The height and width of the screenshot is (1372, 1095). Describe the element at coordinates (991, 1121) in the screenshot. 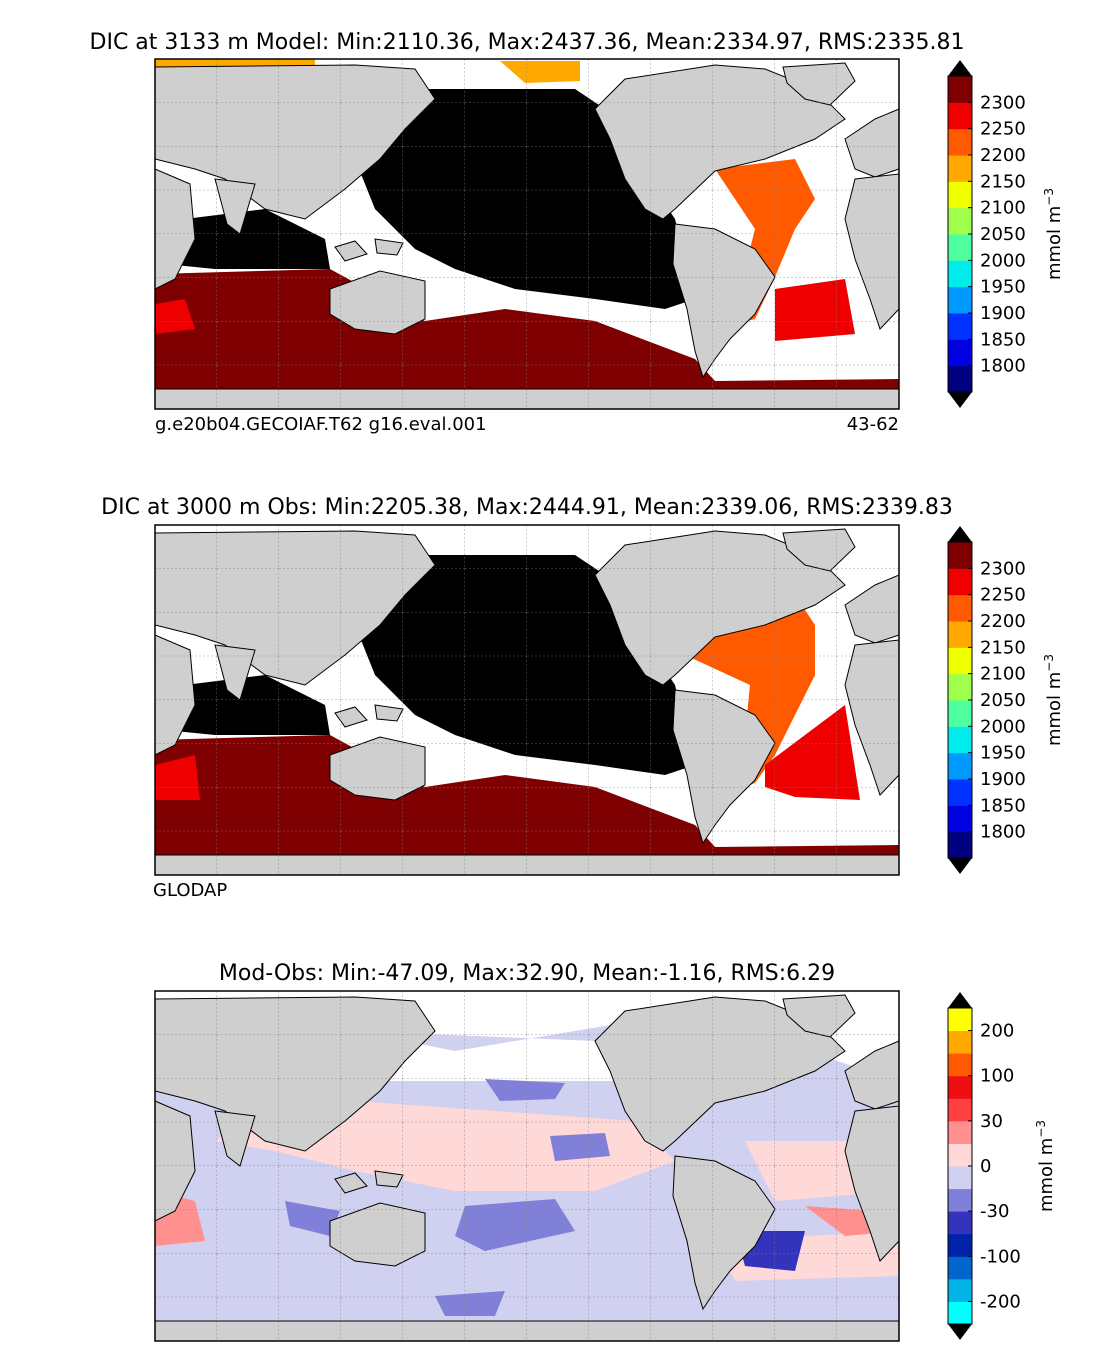

I see `colorbar-tick-label: 30` at that location.